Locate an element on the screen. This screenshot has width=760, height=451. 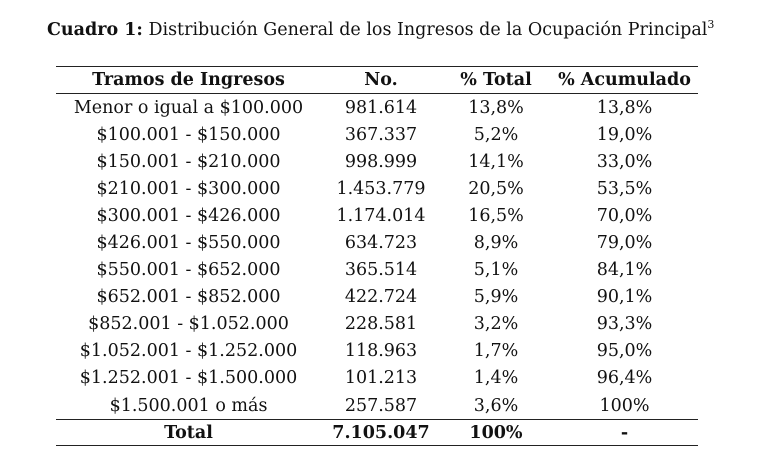
cell-count: 1.174.014 is located at coordinates (381, 215).